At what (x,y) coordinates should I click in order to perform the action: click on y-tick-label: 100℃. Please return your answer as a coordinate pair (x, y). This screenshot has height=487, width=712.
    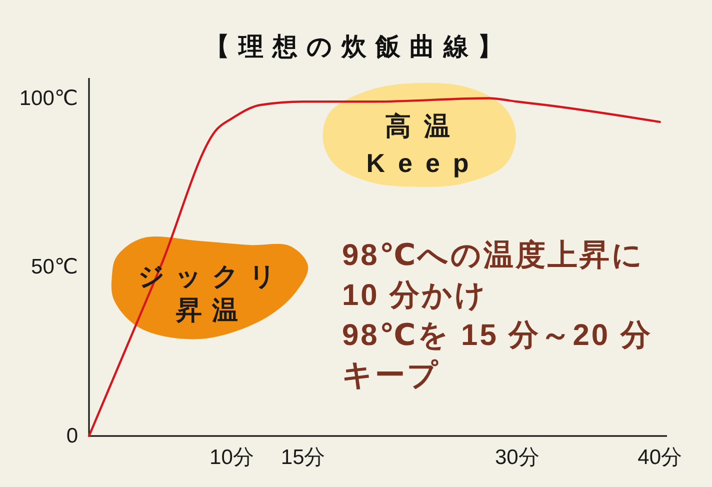
    Looking at the image, I should click on (48, 98).